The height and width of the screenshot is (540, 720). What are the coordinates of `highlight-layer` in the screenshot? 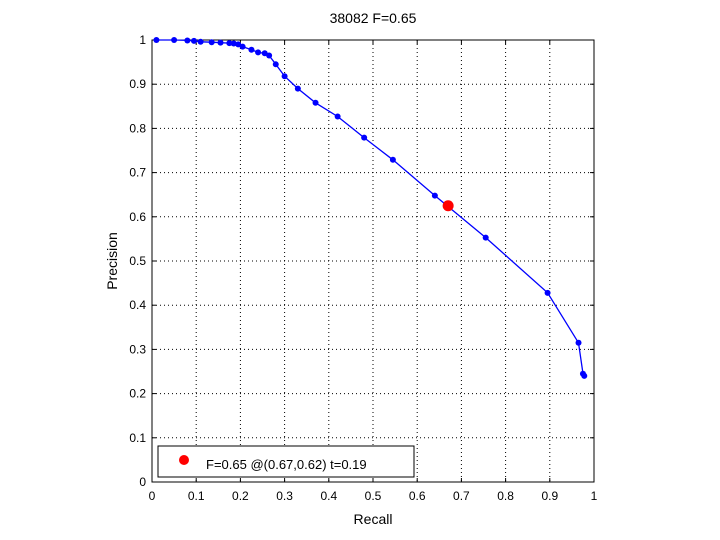 It's located at (448, 206).